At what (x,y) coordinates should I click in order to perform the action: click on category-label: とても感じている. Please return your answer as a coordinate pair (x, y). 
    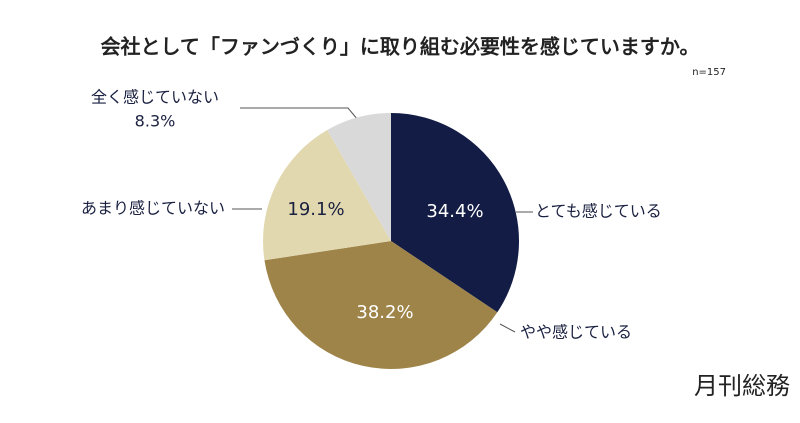
    Looking at the image, I should click on (598, 211).